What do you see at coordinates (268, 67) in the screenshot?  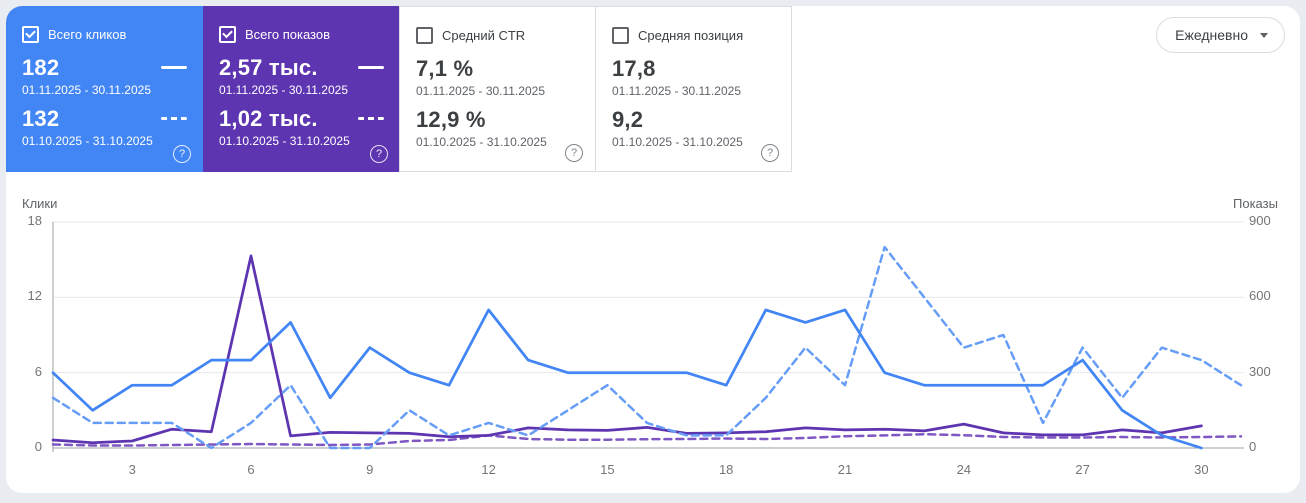 I see `metric-value-current: 2,57 тыс.` at bounding box center [268, 67].